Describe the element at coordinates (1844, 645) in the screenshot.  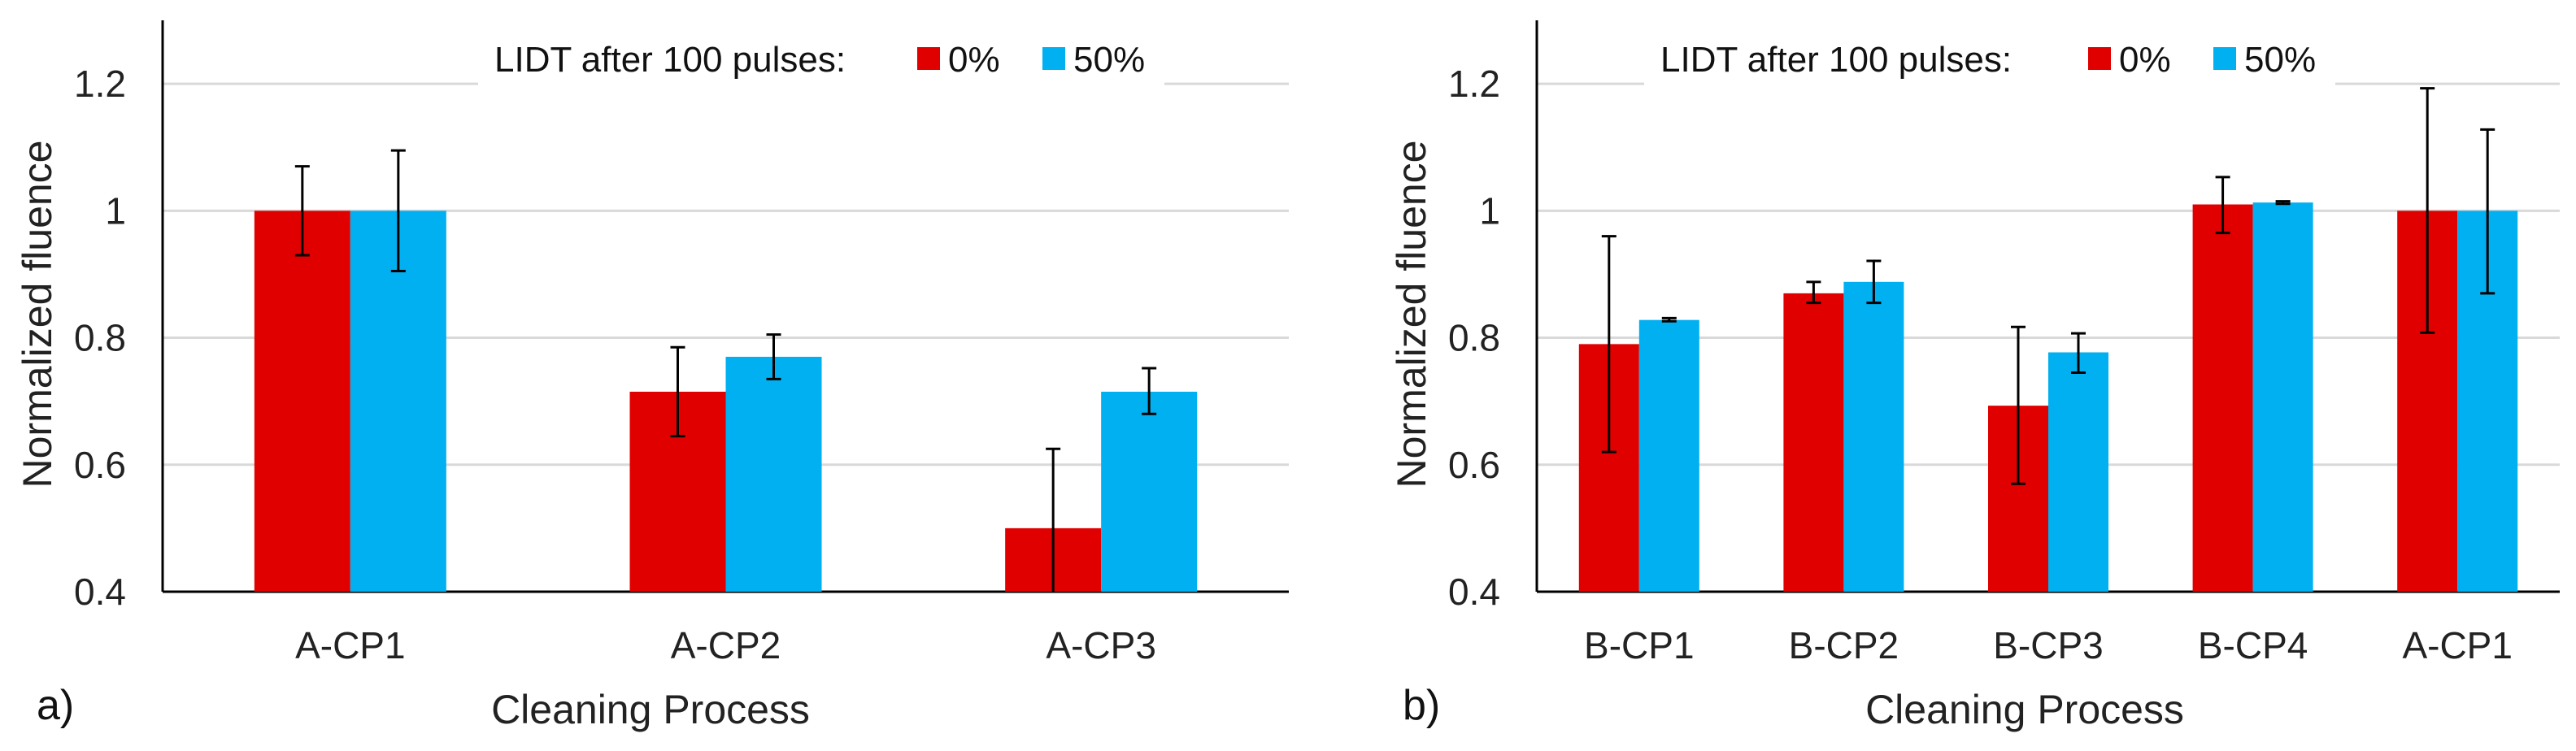
I see `x-tick-label: B-CP2` at that location.